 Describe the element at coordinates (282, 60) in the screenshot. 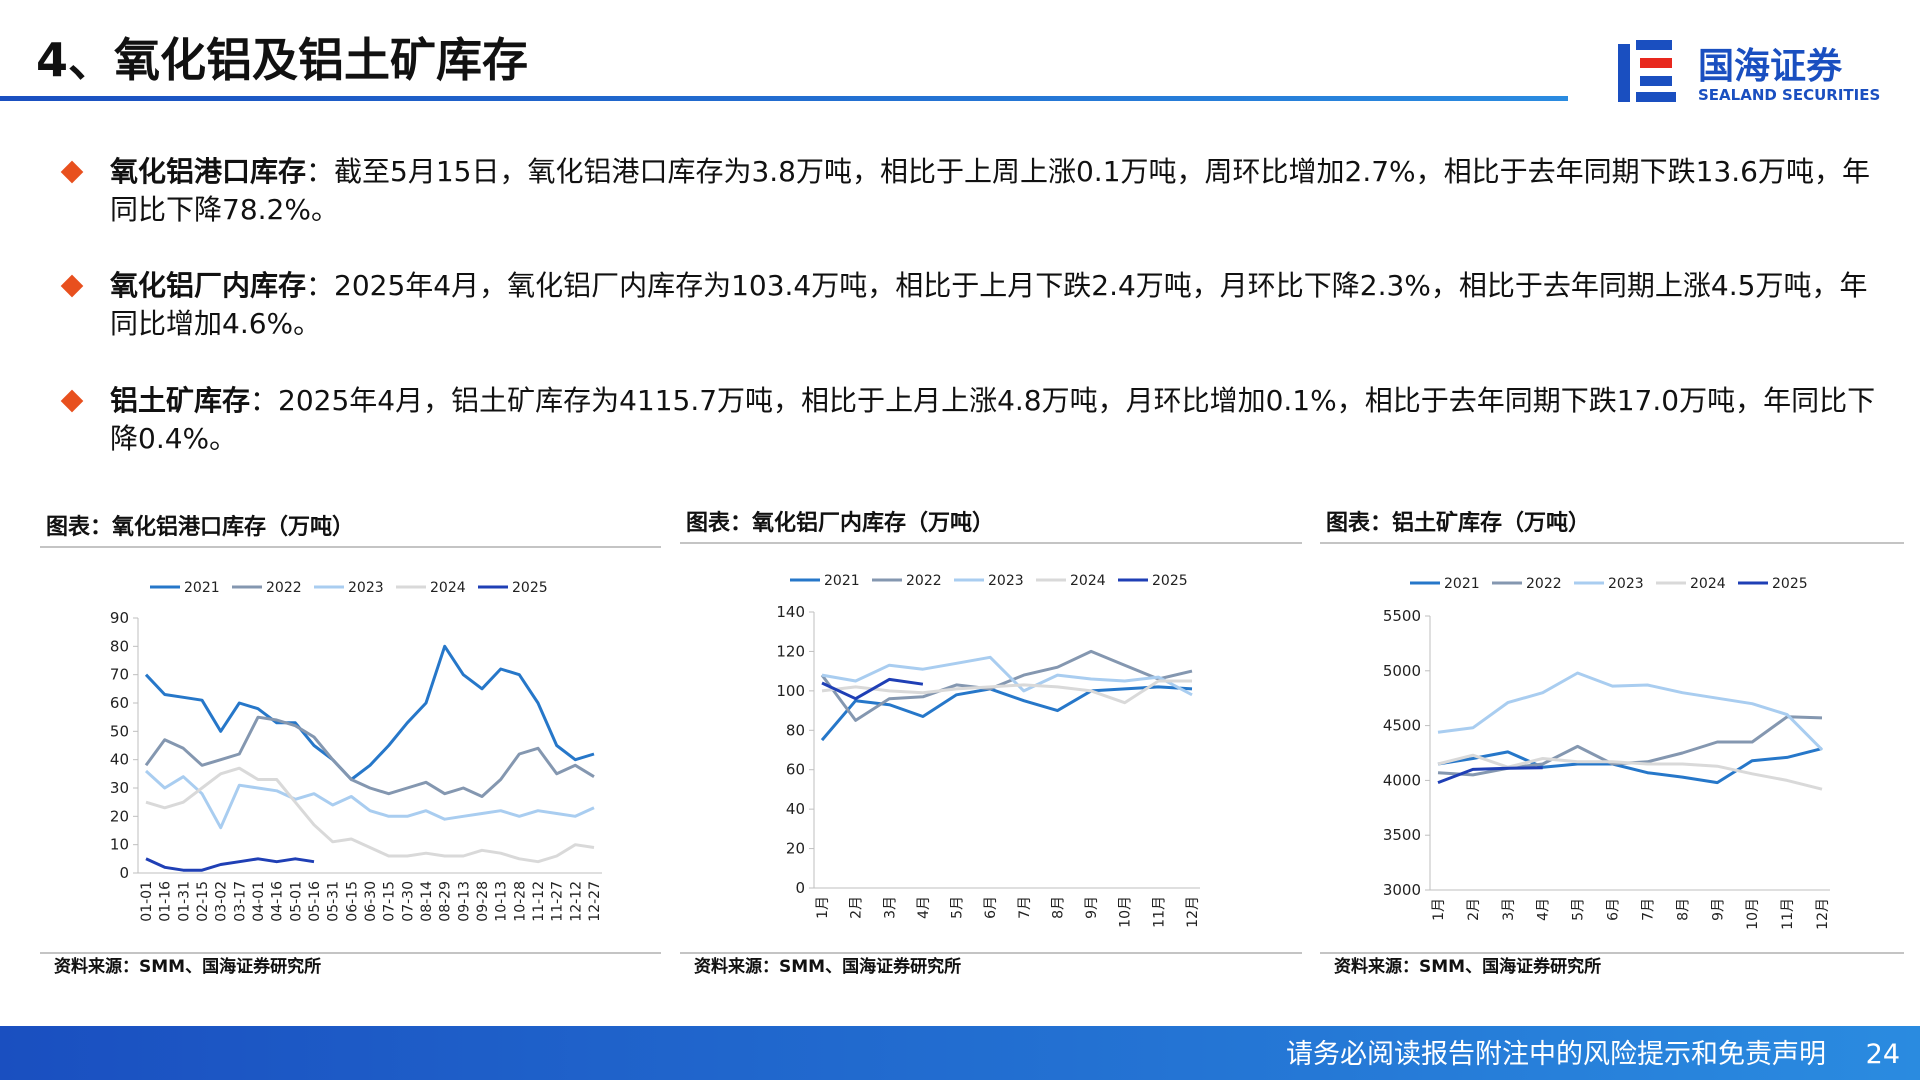

I see `slide-title: 4、氧化铝及铝土矿库存` at that location.